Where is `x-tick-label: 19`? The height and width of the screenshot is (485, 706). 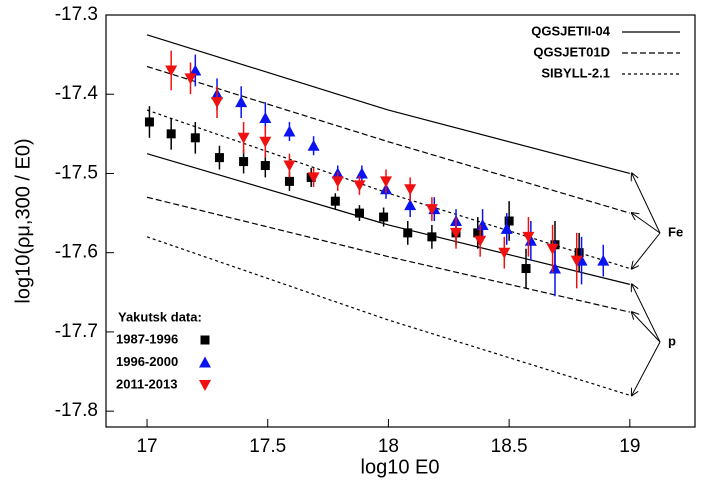
x-tick-label: 19 is located at coordinates (629, 446).